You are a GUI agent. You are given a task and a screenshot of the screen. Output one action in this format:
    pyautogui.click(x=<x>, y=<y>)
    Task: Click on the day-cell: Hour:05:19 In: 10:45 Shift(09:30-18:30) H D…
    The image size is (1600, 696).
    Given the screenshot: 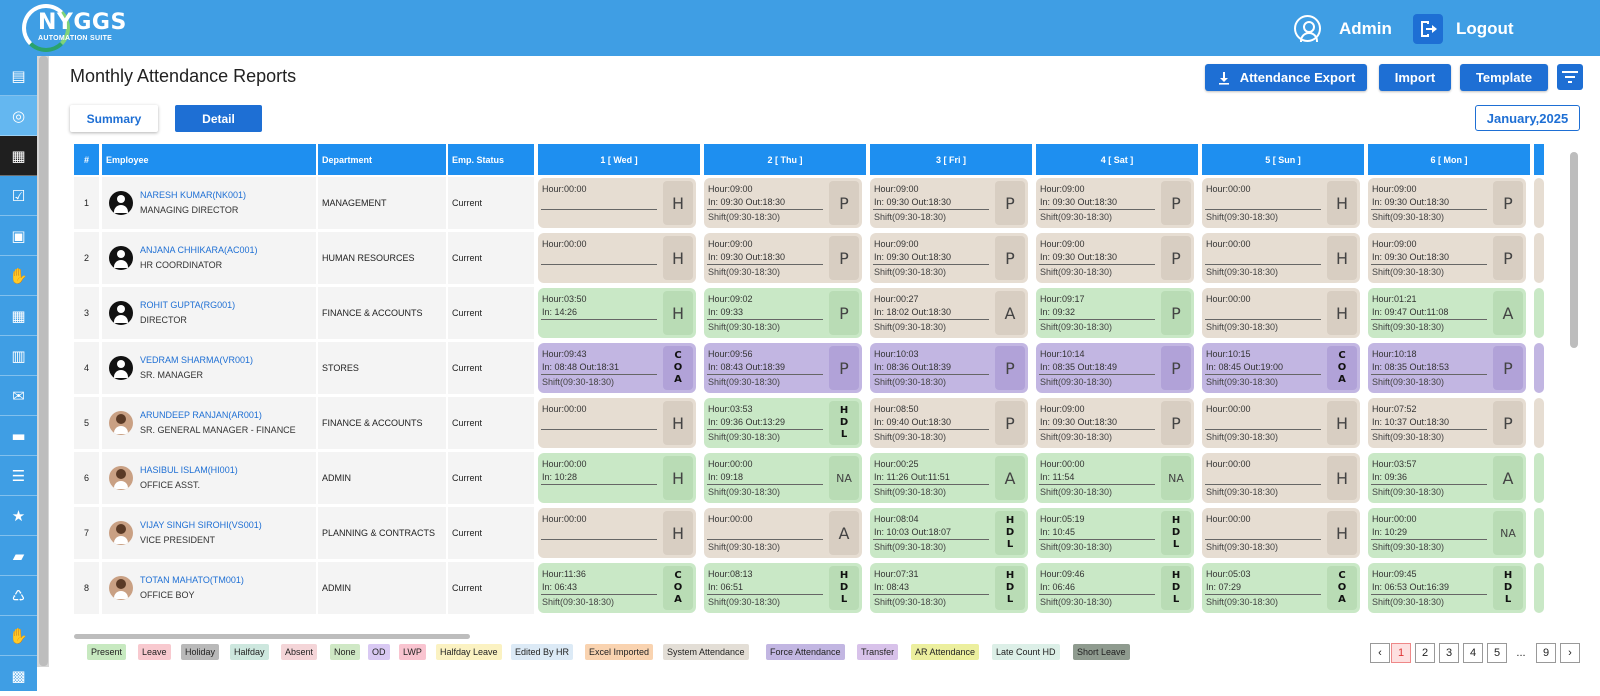 What is the action you would take?
    pyautogui.click(x=1115, y=533)
    